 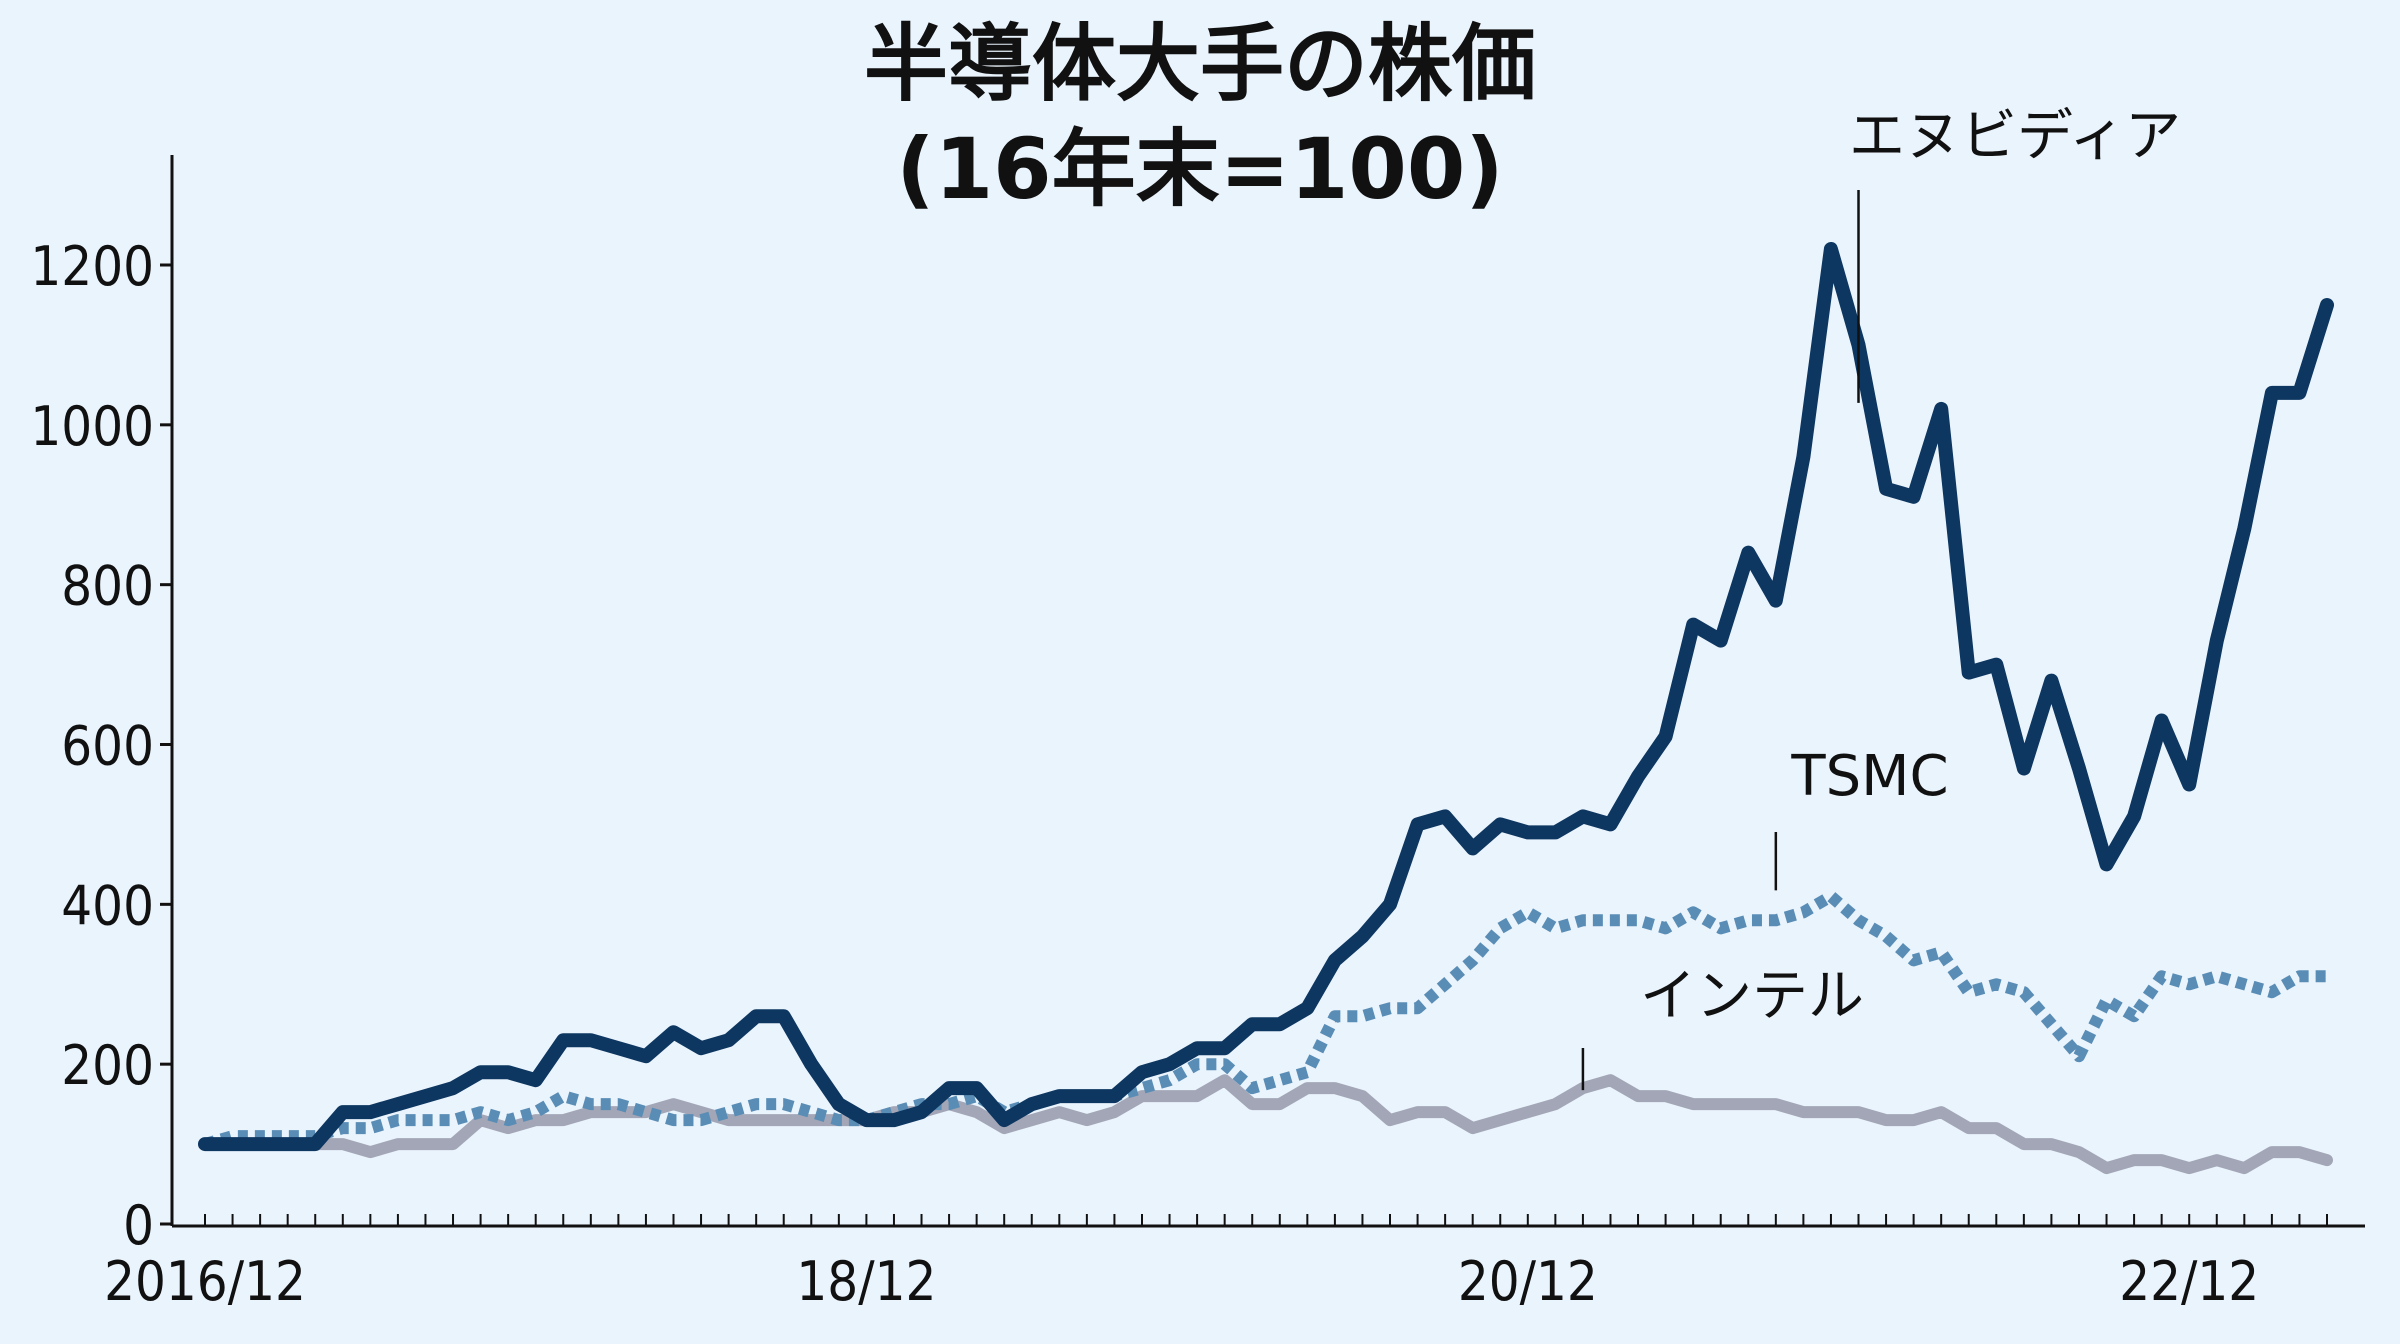 What do you see at coordinates (1200, 64) in the screenshot?
I see `chart-title: 半導体大手の株価` at bounding box center [1200, 64].